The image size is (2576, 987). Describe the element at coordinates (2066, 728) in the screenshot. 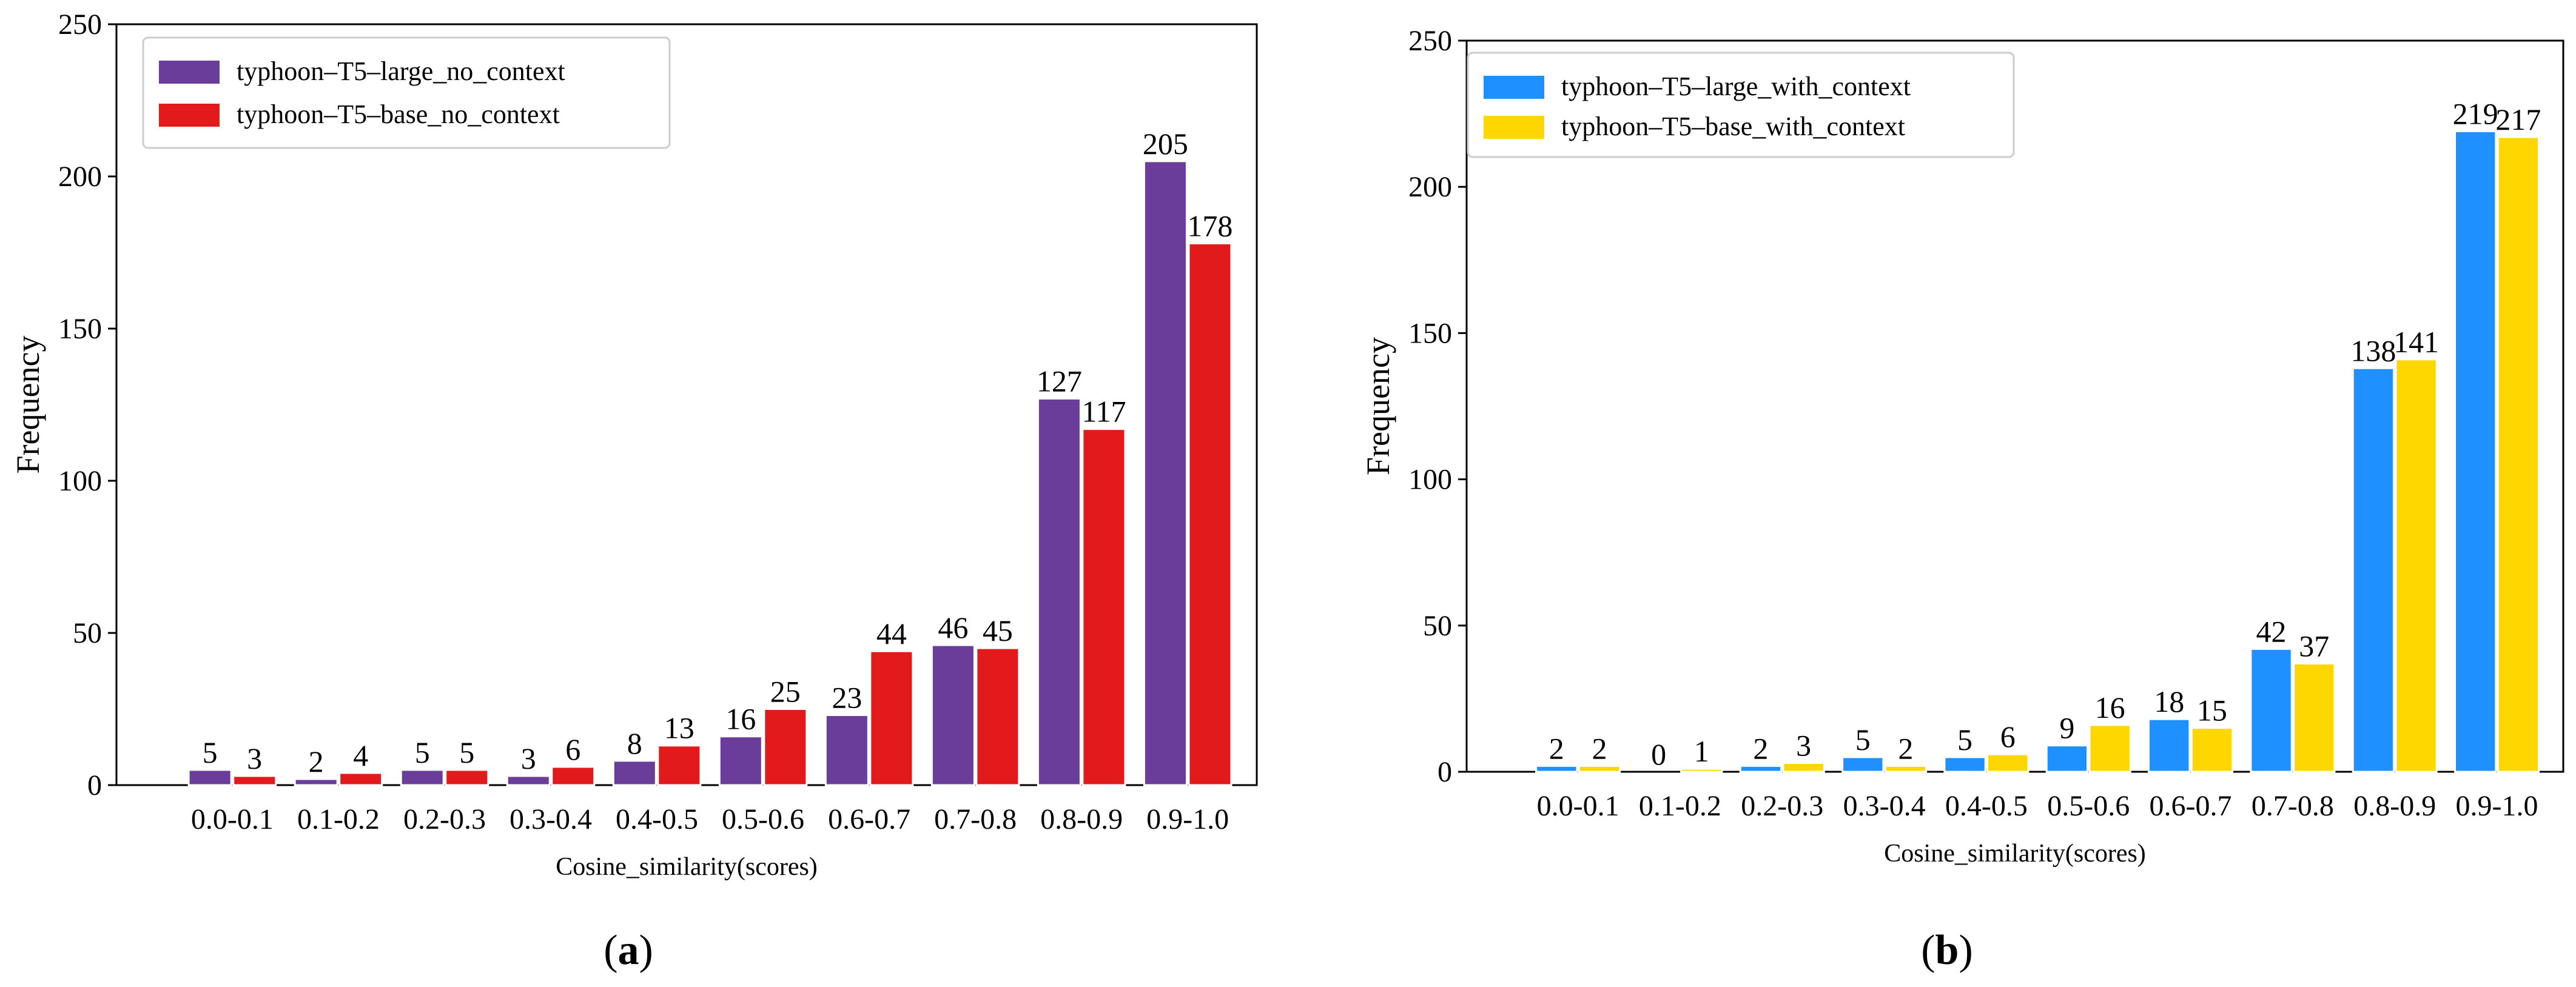

I see `panel-b-bar-value-label: 9` at that location.